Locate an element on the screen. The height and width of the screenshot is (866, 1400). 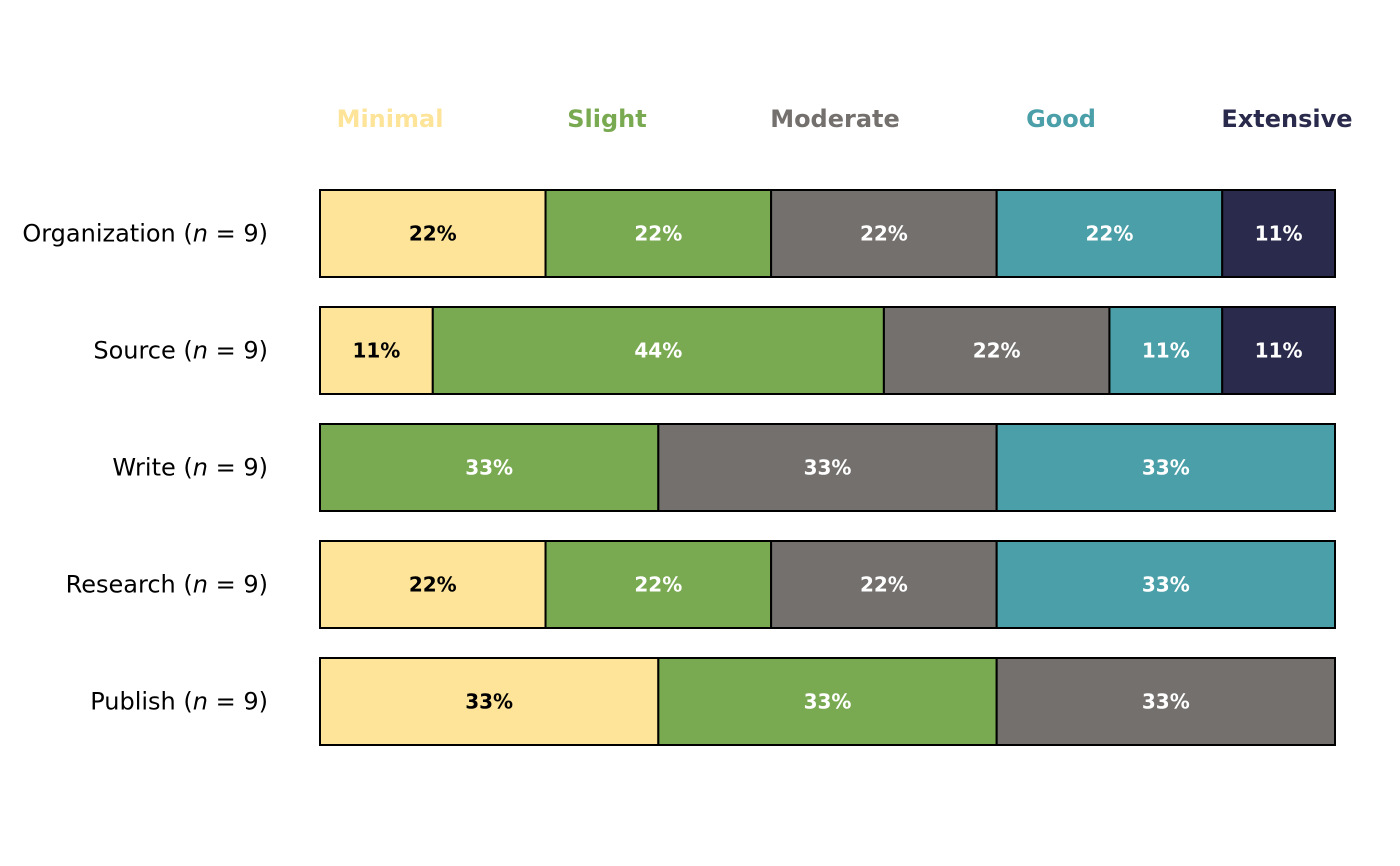
legend-item-extensive: Extensive is located at coordinates (1286, 119).